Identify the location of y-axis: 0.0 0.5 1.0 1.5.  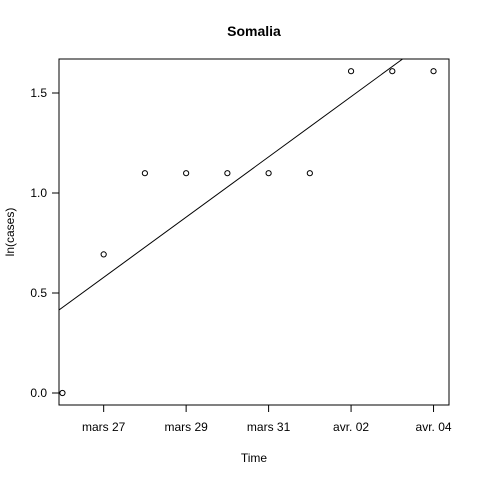
(45, 243).